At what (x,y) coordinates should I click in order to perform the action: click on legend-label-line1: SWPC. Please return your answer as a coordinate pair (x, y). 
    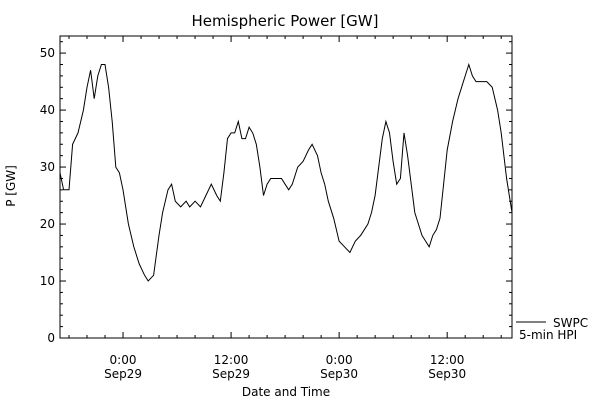
    Looking at the image, I should click on (570, 323).